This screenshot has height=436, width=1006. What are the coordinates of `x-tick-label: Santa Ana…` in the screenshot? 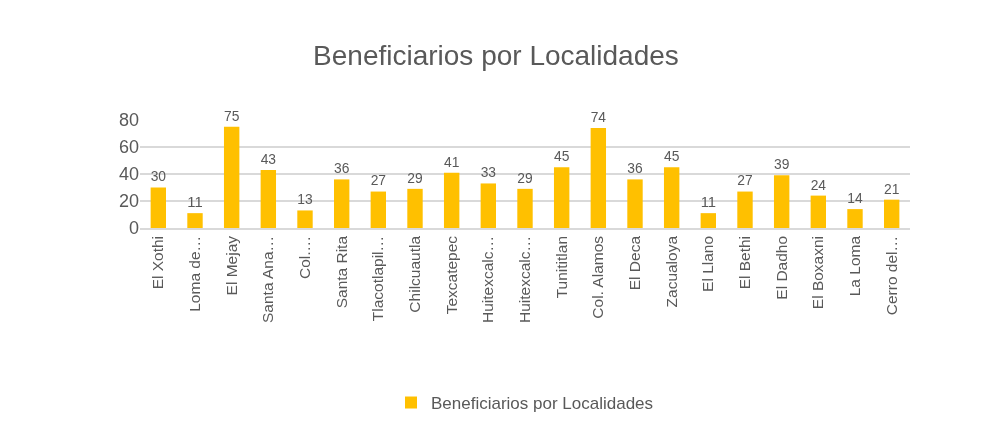 It's located at (268, 279).